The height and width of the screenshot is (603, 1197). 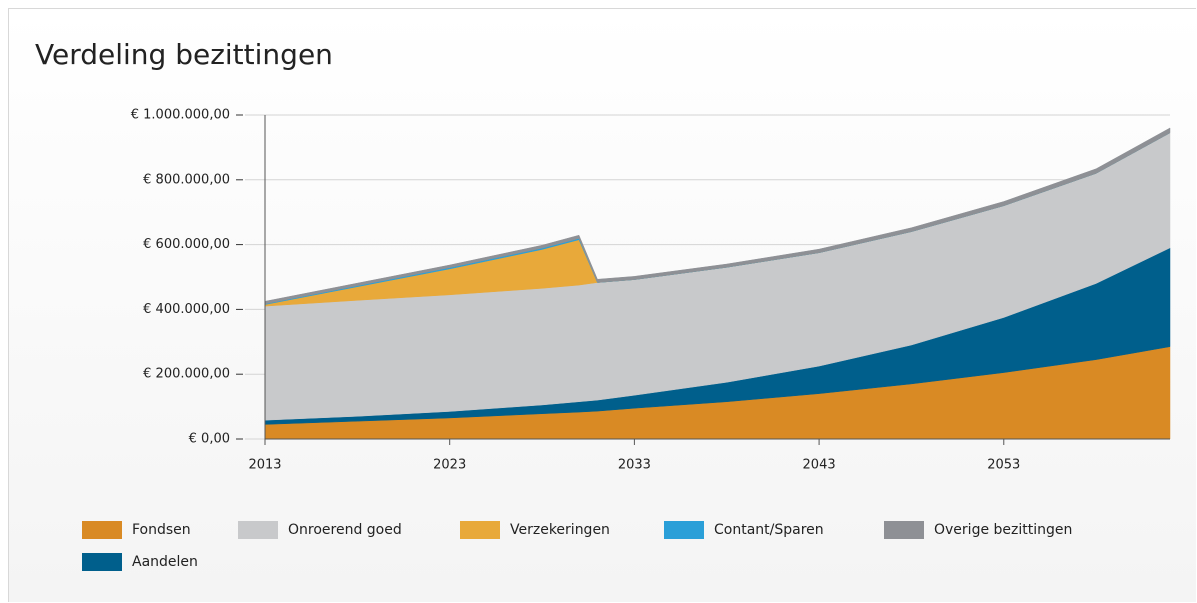 What do you see at coordinates (186, 244) in the screenshot?
I see `y-tick-label: € 600.000,00` at bounding box center [186, 244].